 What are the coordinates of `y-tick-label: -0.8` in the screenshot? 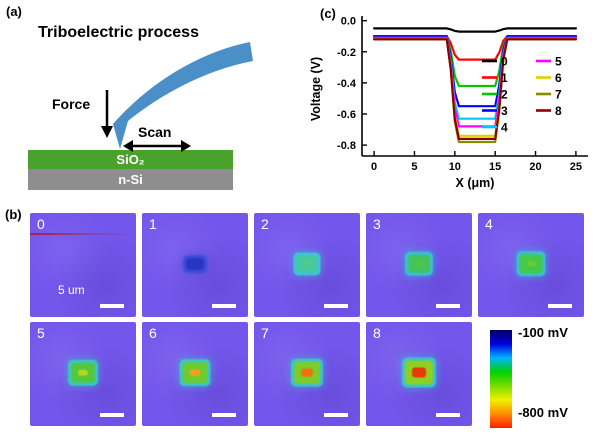 It's located at (346, 146).